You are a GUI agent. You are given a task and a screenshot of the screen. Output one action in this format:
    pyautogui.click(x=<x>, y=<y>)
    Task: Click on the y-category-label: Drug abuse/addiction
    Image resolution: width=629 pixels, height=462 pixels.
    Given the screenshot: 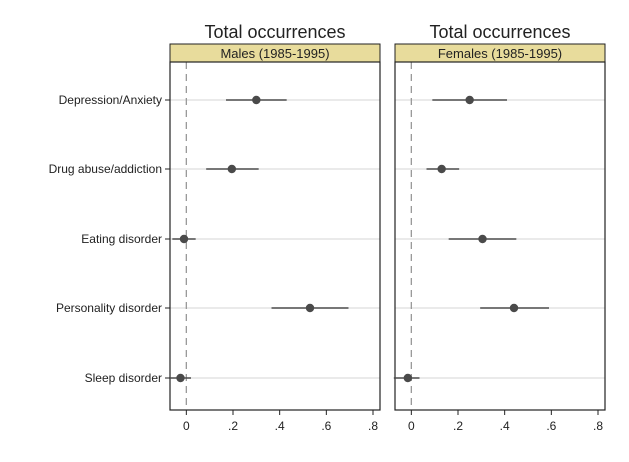 What is the action you would take?
    pyautogui.click(x=105, y=169)
    